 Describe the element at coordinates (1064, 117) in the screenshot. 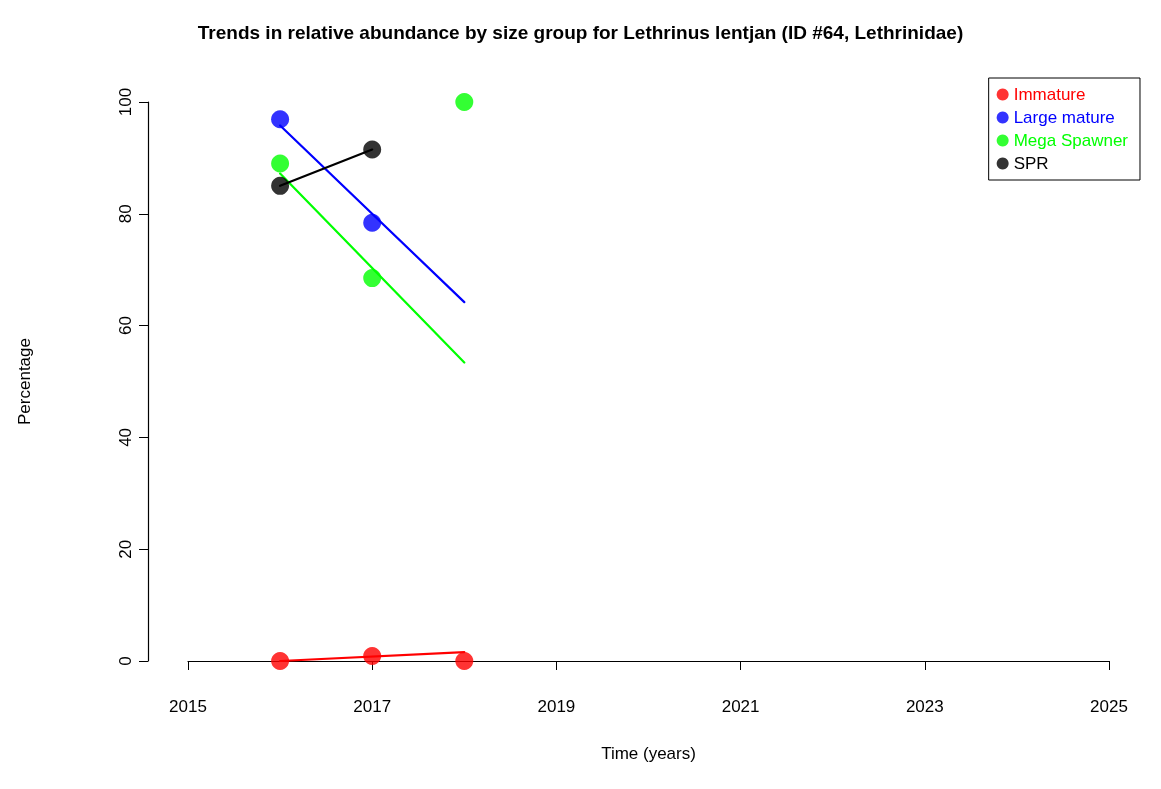

I see `legend-label: Large mature` at that location.